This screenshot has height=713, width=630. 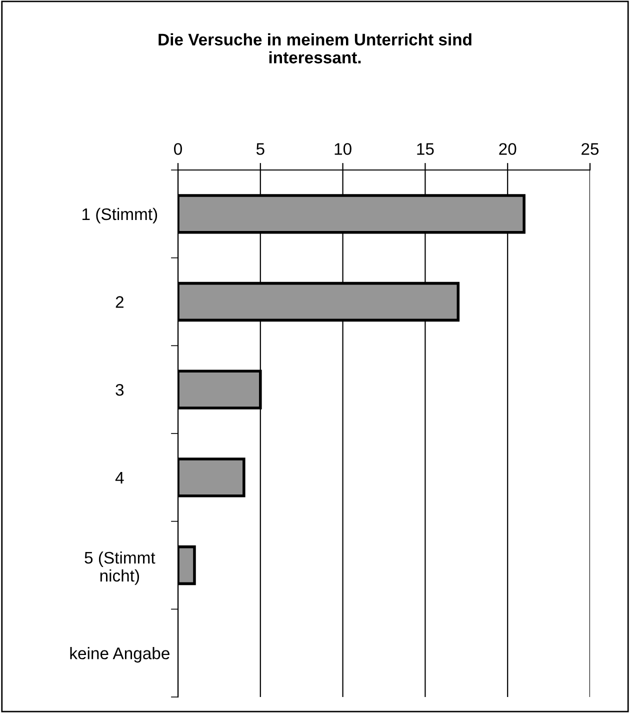 What do you see at coordinates (120, 390) in the screenshot?
I see `y-tick-label: 3` at bounding box center [120, 390].